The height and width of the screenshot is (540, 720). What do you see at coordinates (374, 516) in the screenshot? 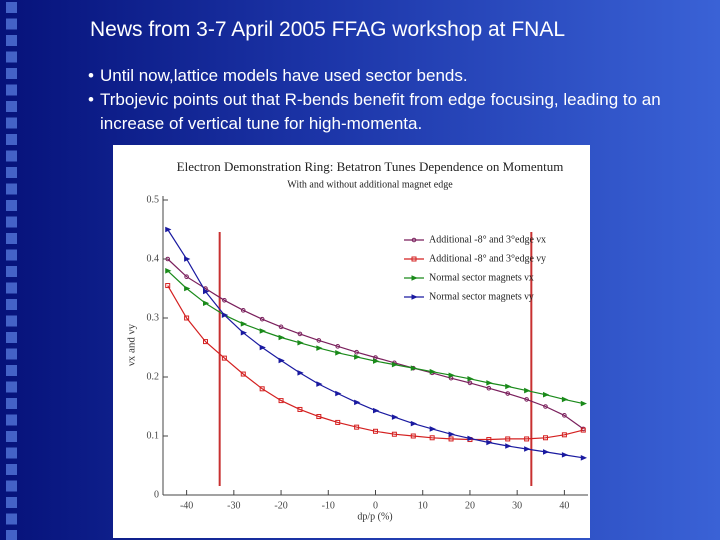
I see `x-axis-label: dp/p (%)` at bounding box center [374, 516].